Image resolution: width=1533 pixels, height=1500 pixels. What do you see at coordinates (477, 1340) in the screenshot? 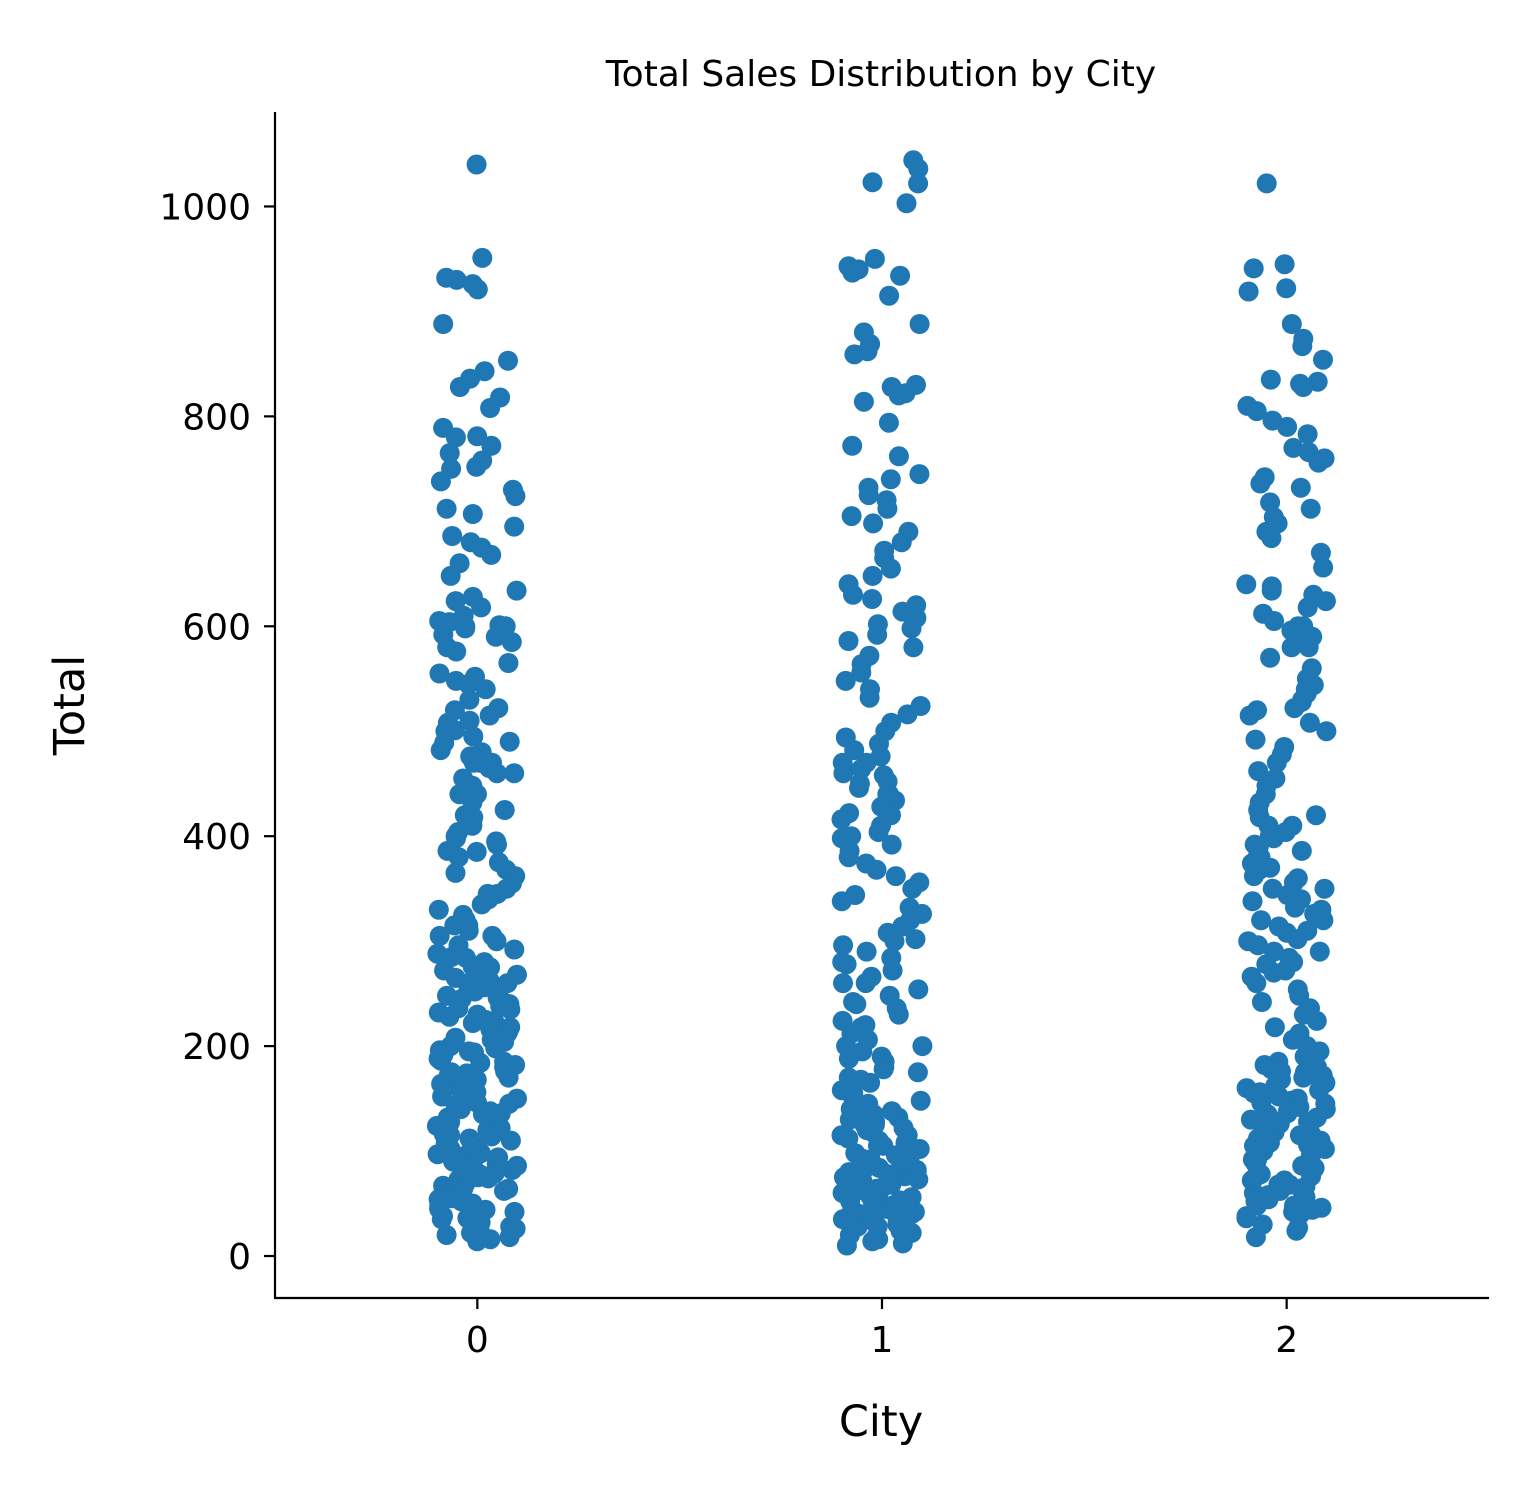
I see `x-tick-label-0: 0` at bounding box center [477, 1340].